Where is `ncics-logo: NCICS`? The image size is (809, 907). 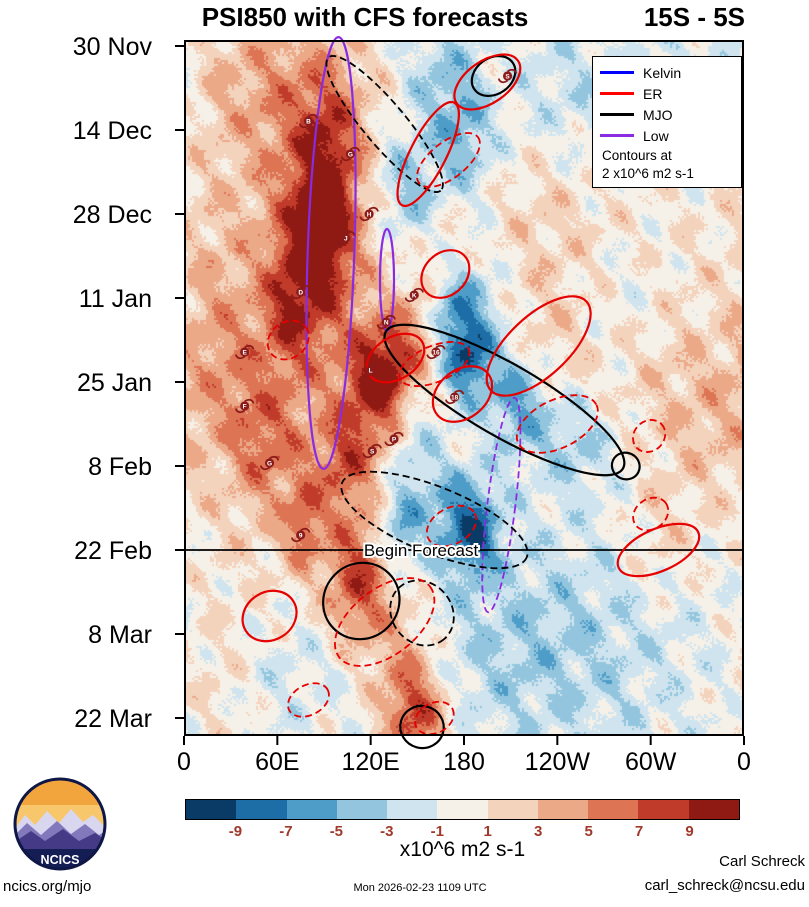 ncics-logo: NCICS is located at coordinates (60, 824).